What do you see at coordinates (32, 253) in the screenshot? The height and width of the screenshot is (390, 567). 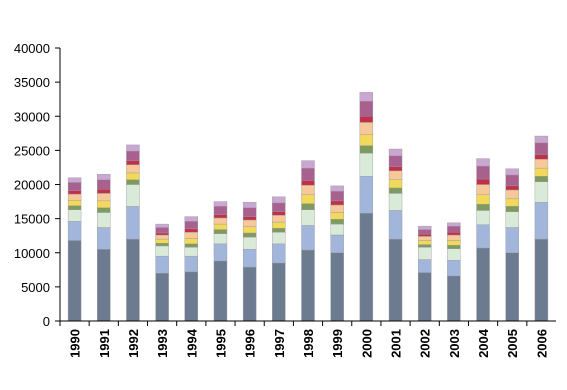 I see `y-tick-label: 10000` at bounding box center [32, 253].